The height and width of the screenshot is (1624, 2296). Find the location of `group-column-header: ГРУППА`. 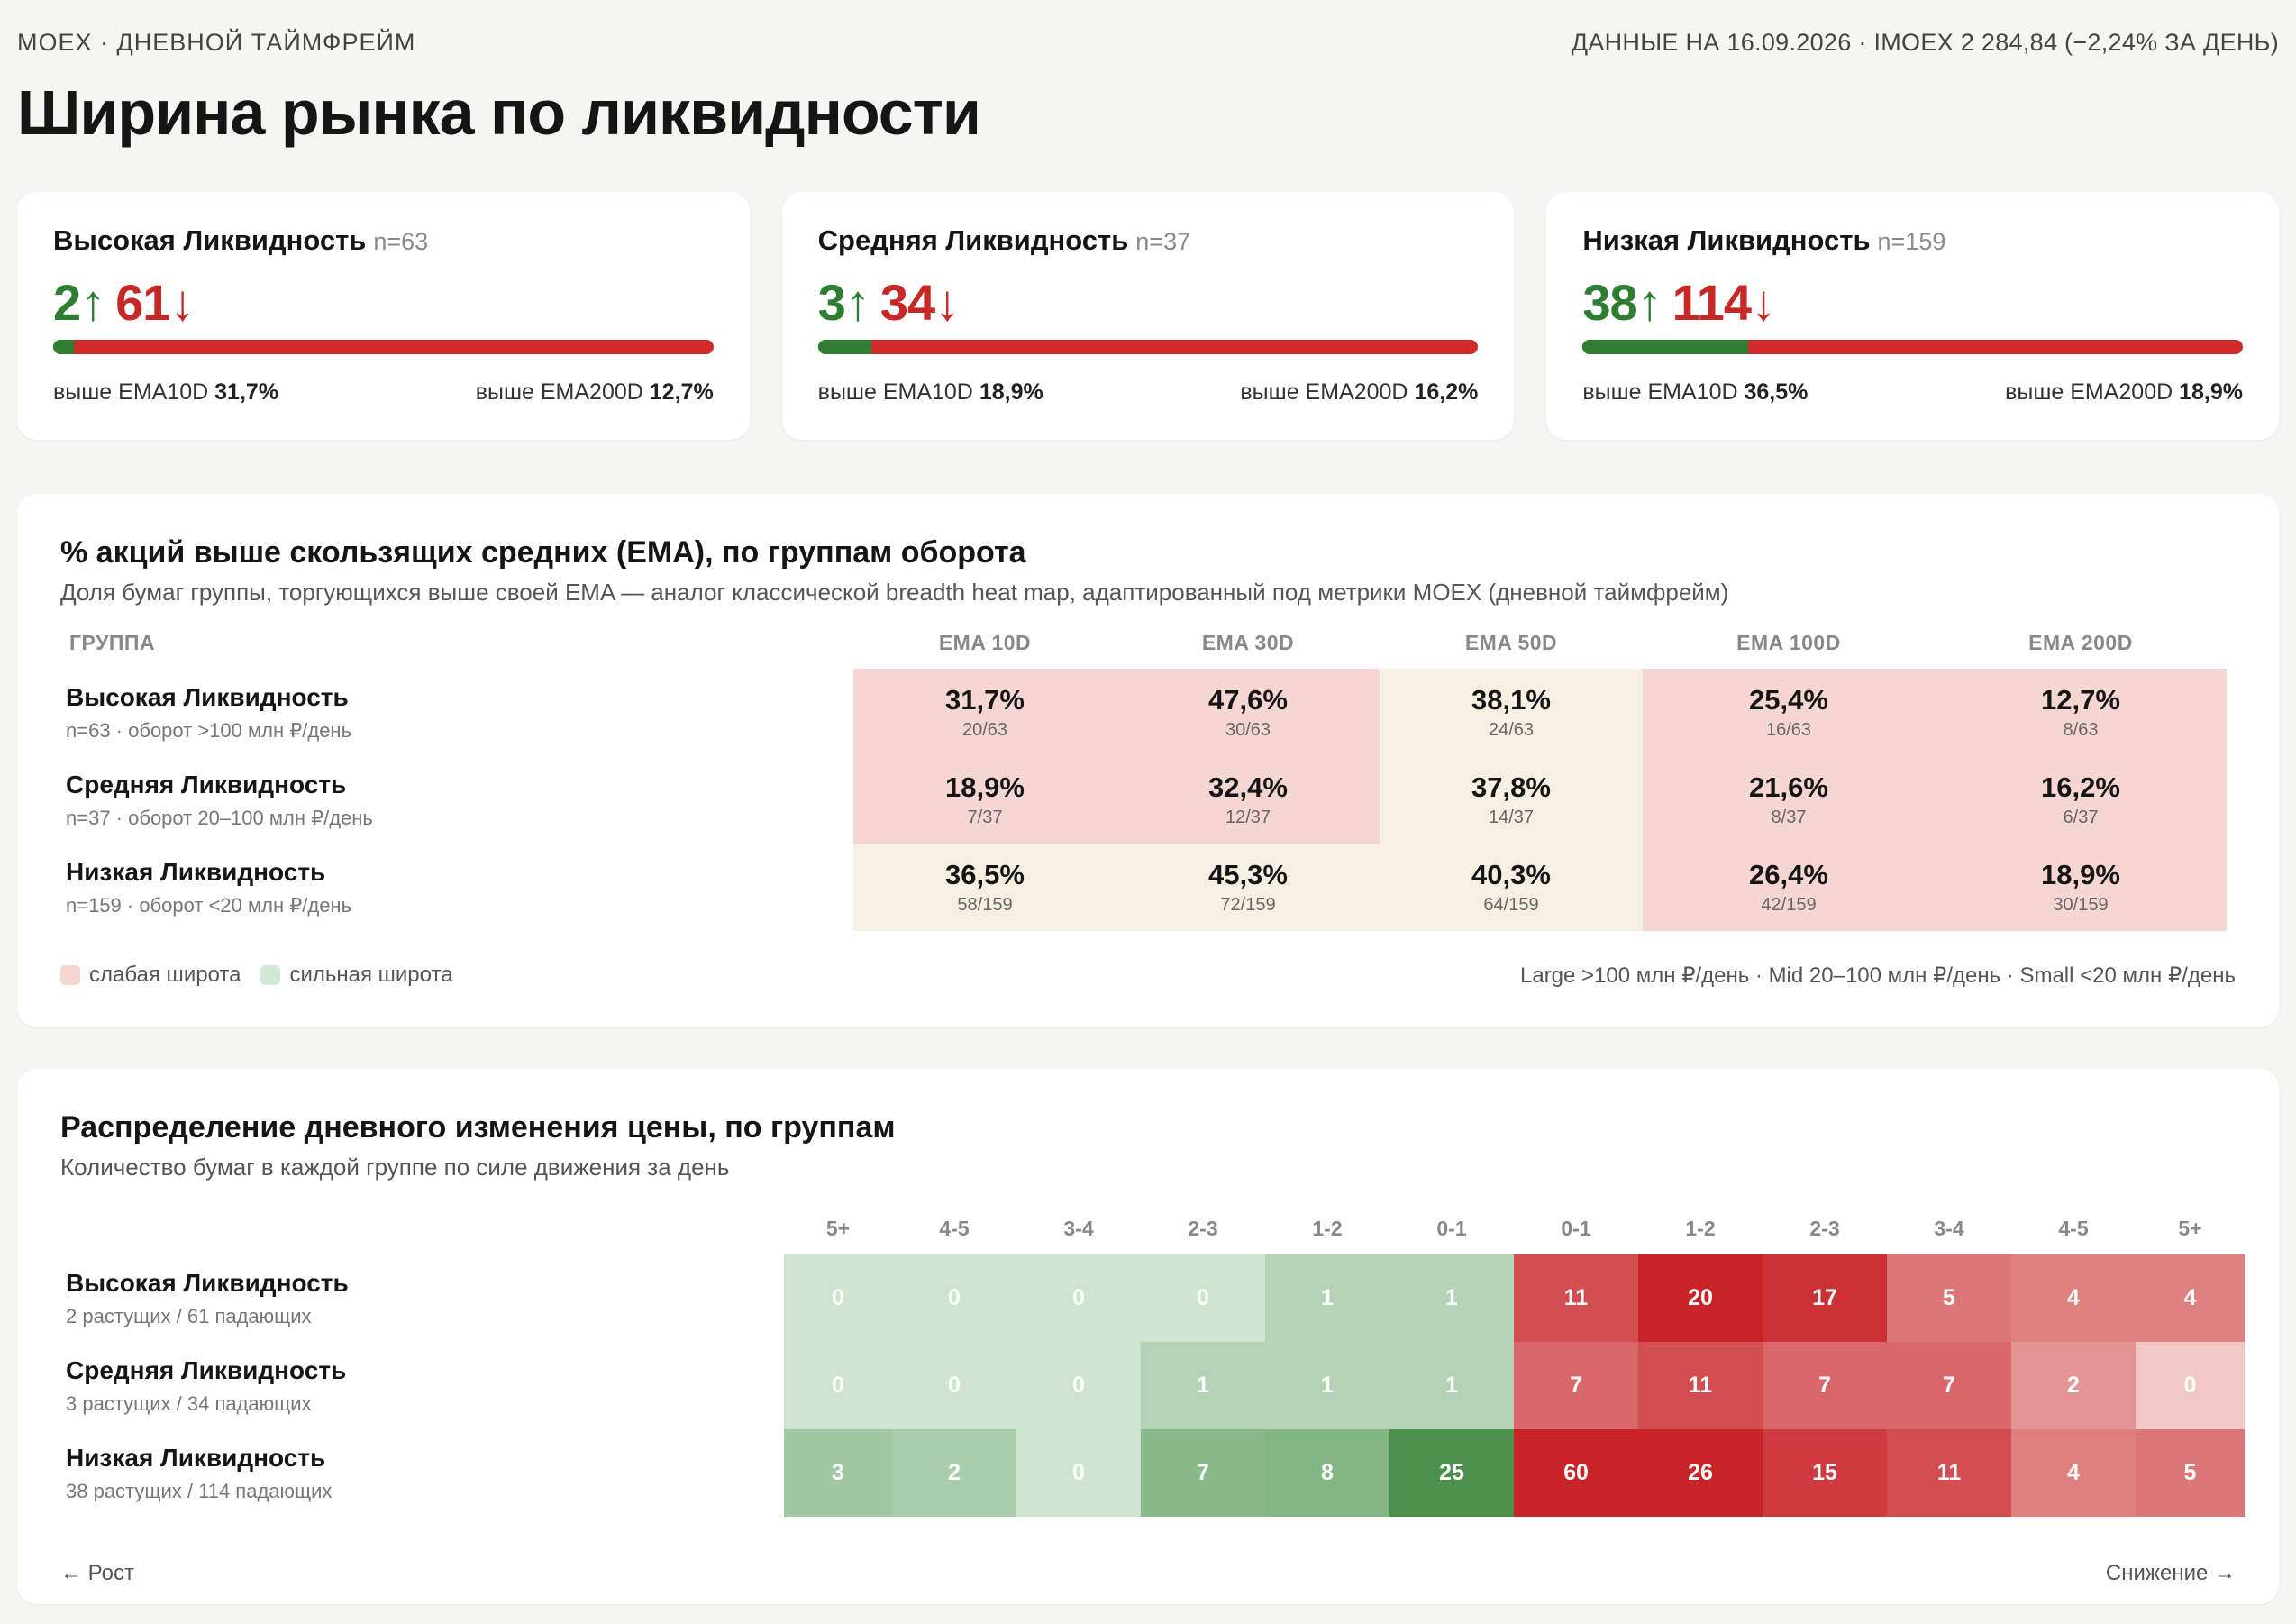

group-column-header: ГРУППА is located at coordinates (113, 642).